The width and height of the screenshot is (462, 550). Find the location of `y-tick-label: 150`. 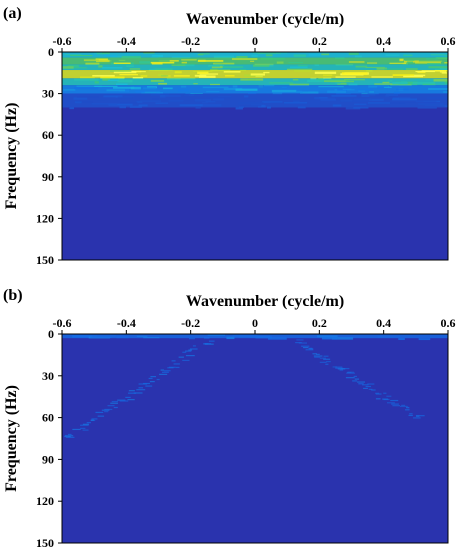

y-tick-label: 150 is located at coordinates (45, 260).